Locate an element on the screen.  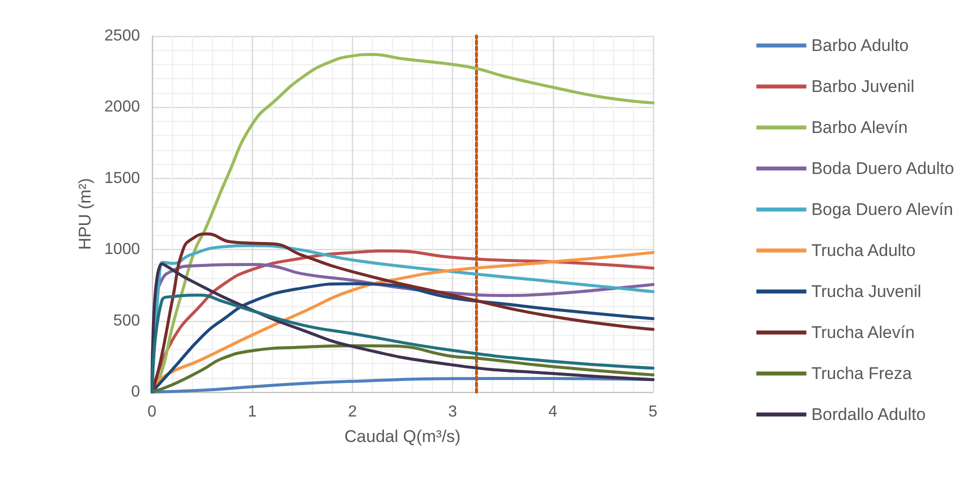
legend-label: Bordallo Adulto is located at coordinates (868, 414).